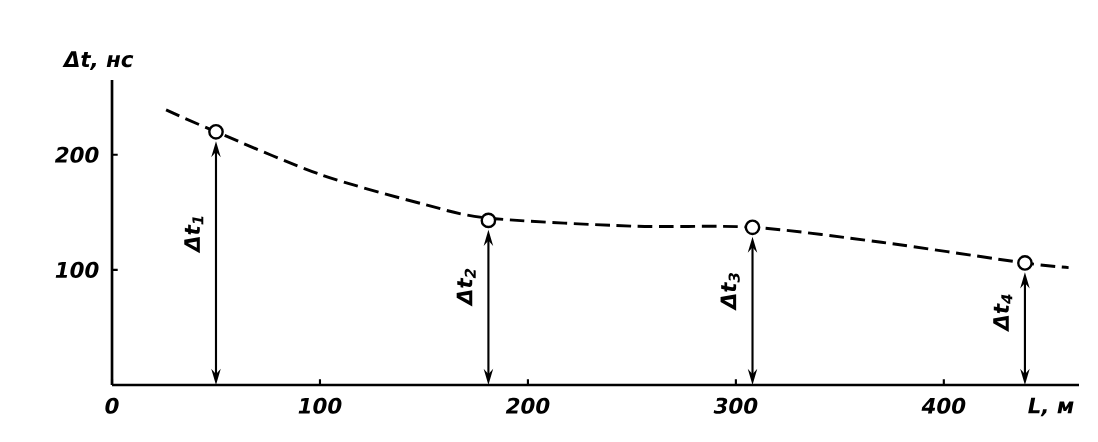 This screenshot has width=1098, height=442. What do you see at coordinates (1003, 313) in the screenshot?
I see `annotation: Δt$_{4}$` at bounding box center [1003, 313].